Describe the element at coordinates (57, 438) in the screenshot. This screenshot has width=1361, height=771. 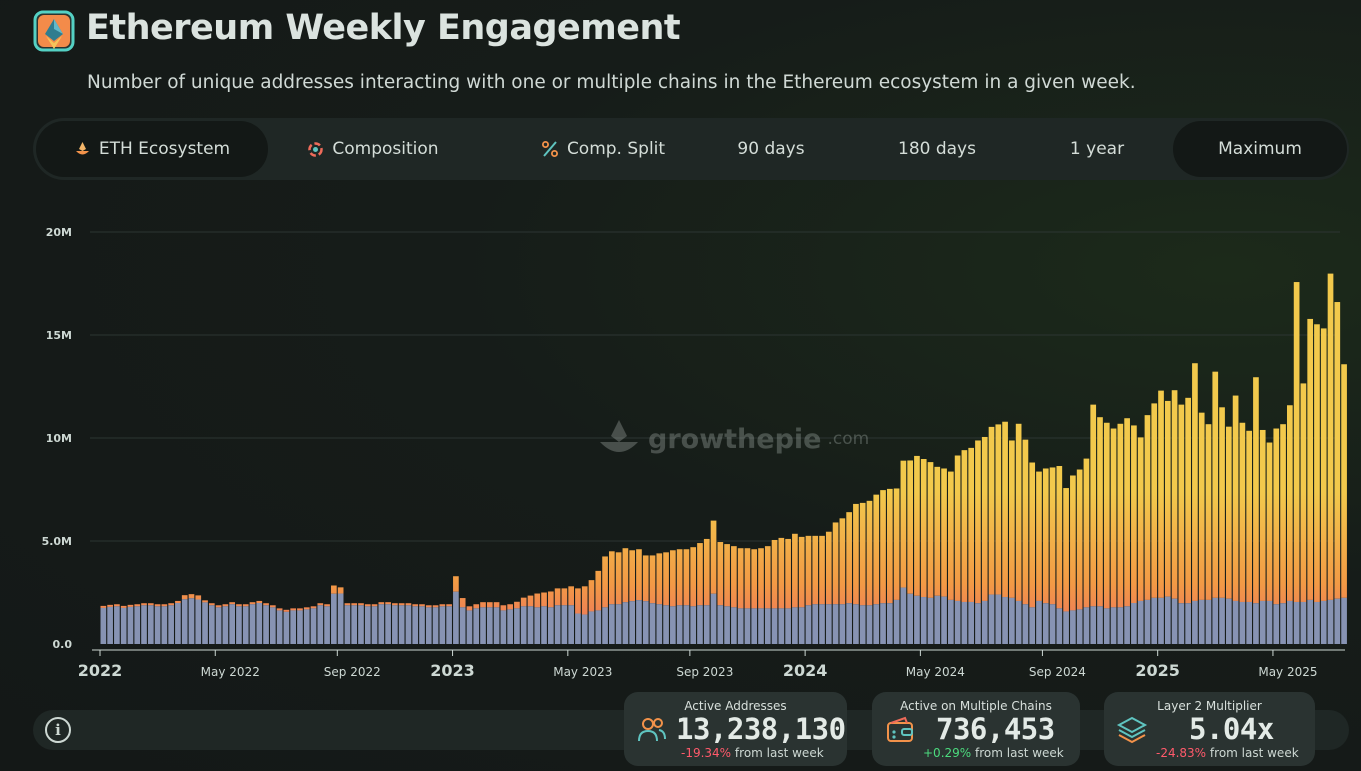
I see `y-axis: 0.0 5.0M 10M 15M 20M` at that location.